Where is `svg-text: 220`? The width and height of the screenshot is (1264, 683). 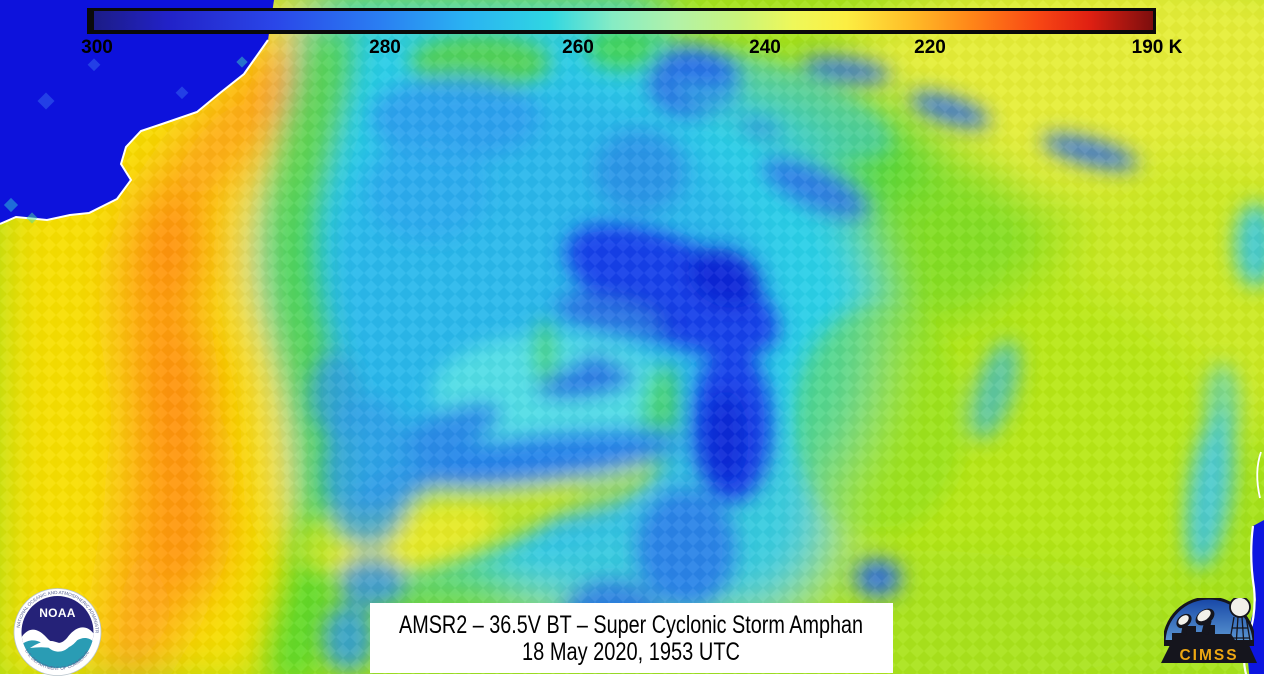 svg-text: 220 is located at coordinates (930, 47).